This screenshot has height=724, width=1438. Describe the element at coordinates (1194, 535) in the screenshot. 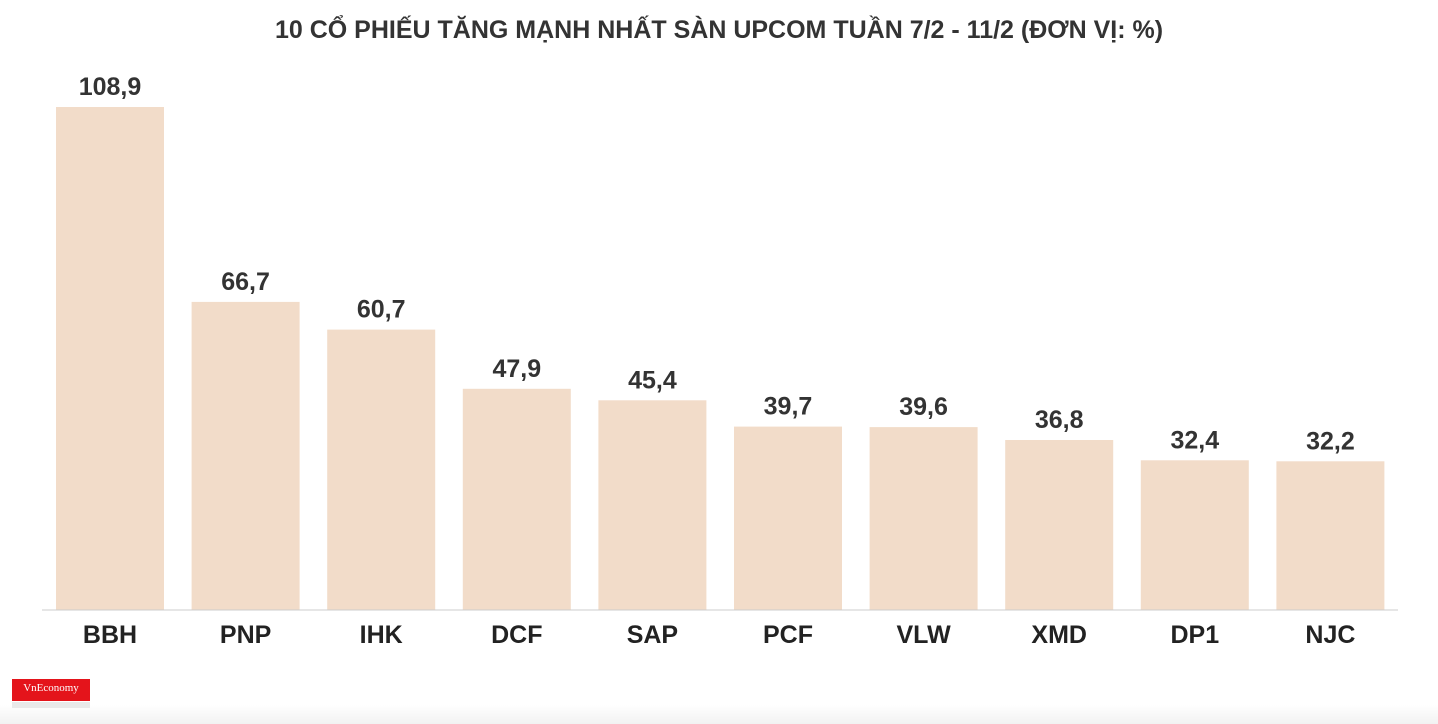

I see `bar-dp1` at that location.